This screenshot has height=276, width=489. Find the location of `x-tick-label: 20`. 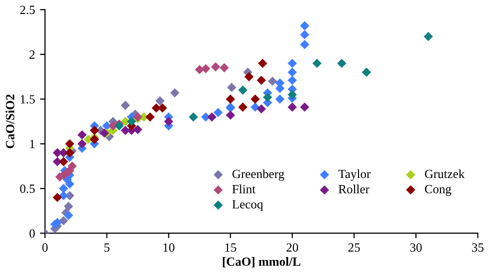

x-tick-label: 20 is located at coordinates (292, 247).